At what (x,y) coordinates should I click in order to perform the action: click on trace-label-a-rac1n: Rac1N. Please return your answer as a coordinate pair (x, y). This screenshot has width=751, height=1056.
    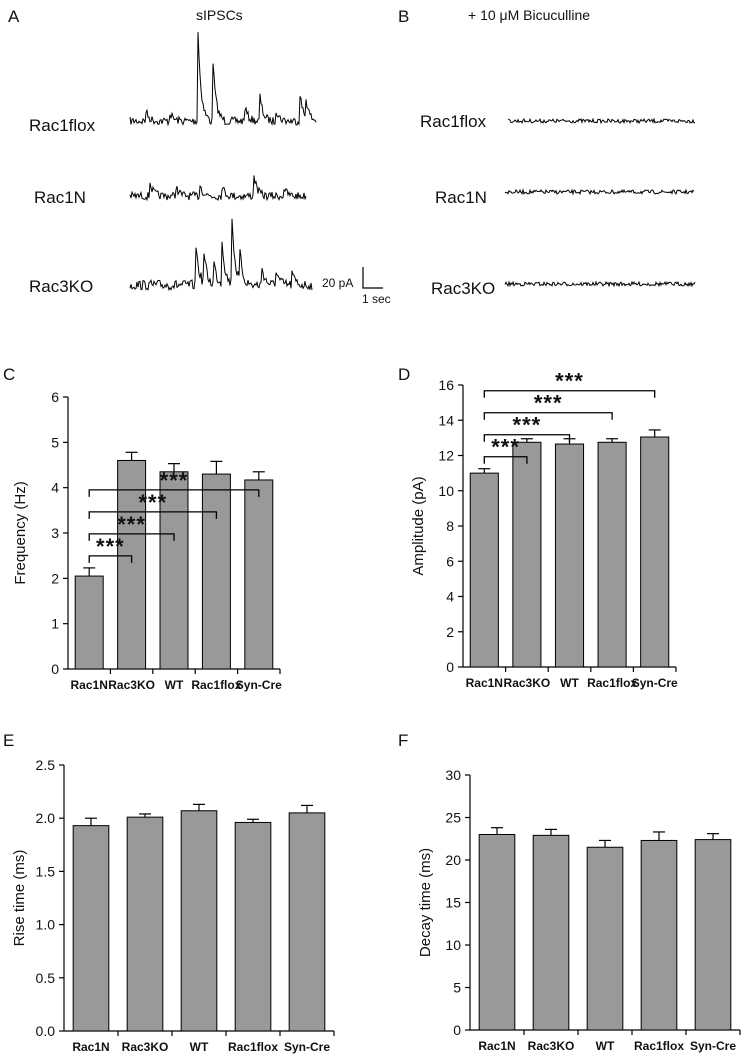
    Looking at the image, I should click on (60, 197).